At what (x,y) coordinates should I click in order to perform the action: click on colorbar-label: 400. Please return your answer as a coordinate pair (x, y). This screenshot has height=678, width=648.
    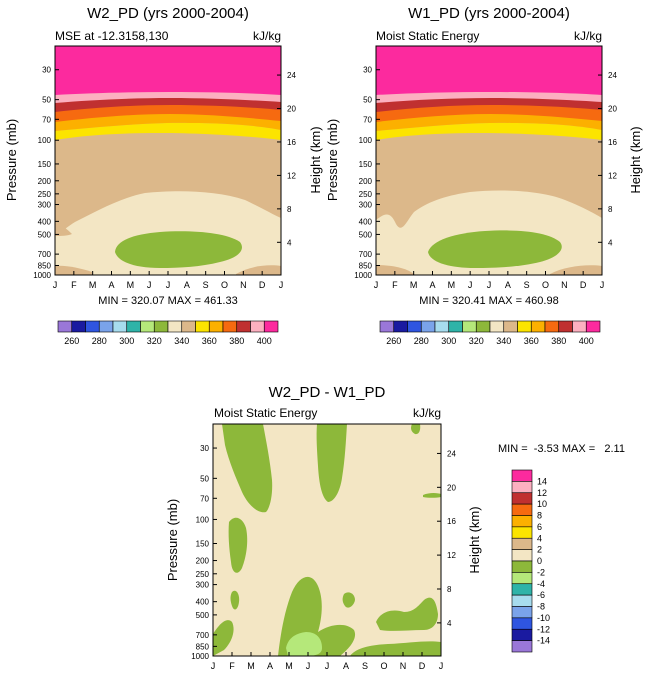
    Looking at the image, I should click on (586, 341).